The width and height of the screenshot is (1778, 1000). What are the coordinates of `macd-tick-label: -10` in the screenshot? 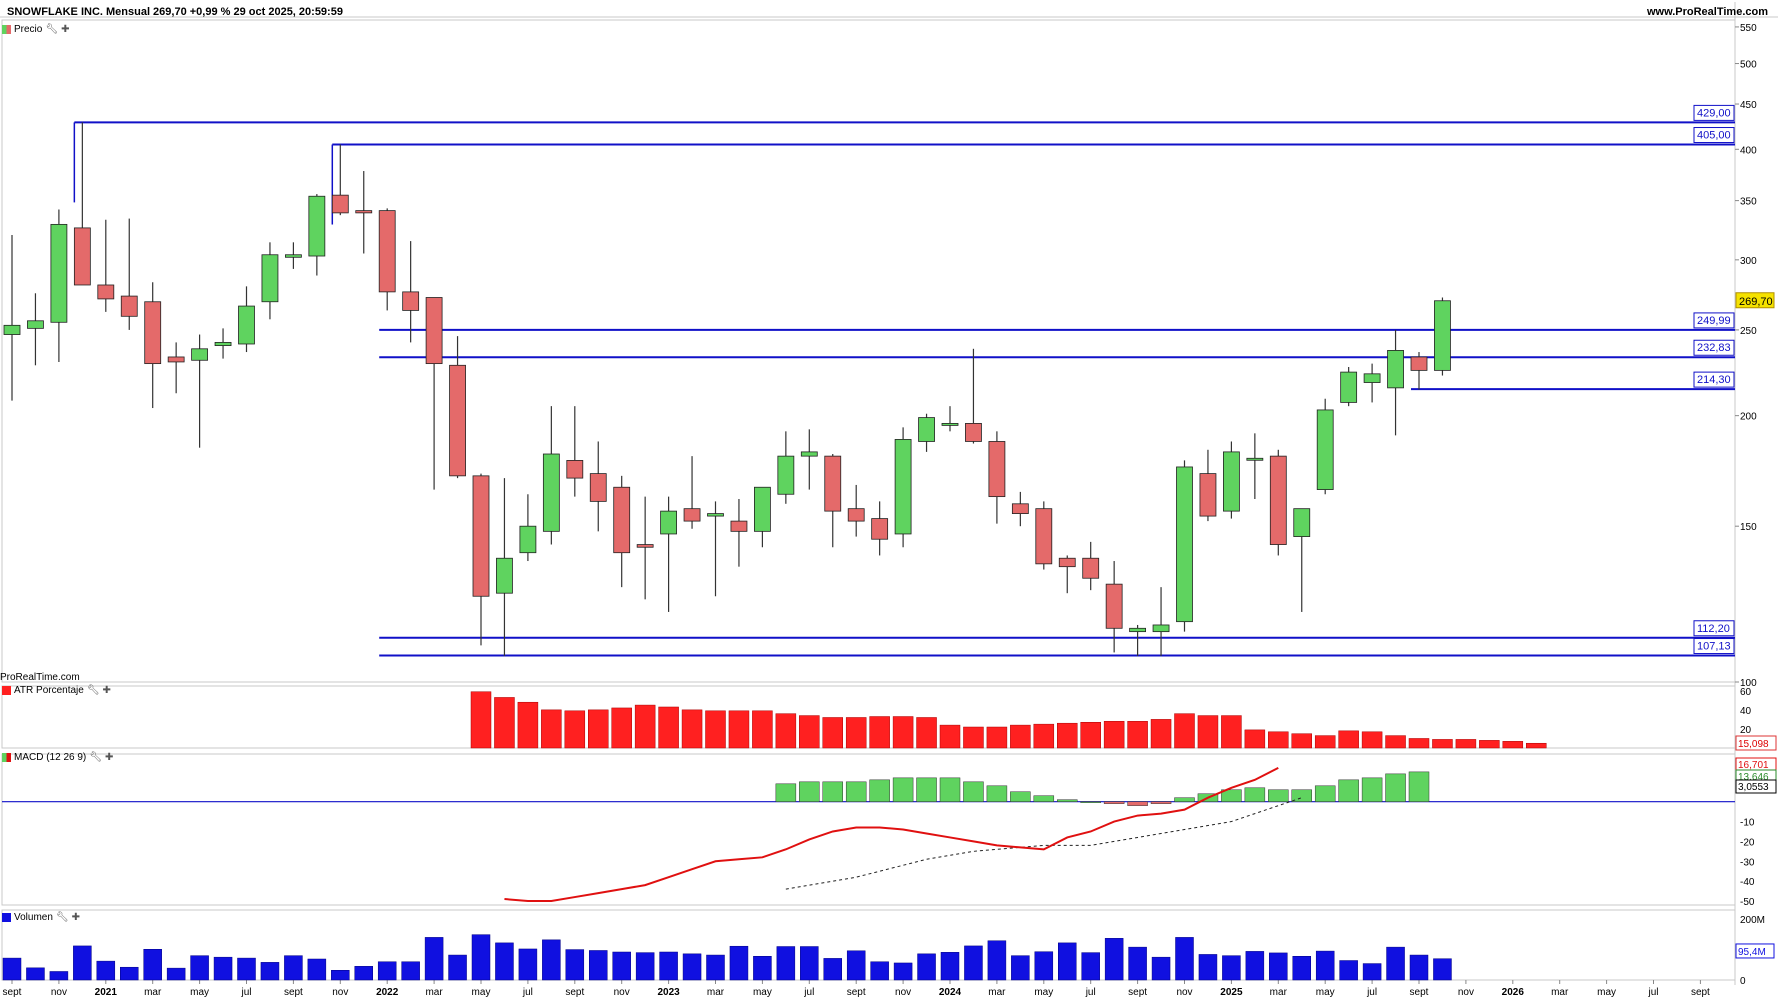 It's located at (1747, 823).